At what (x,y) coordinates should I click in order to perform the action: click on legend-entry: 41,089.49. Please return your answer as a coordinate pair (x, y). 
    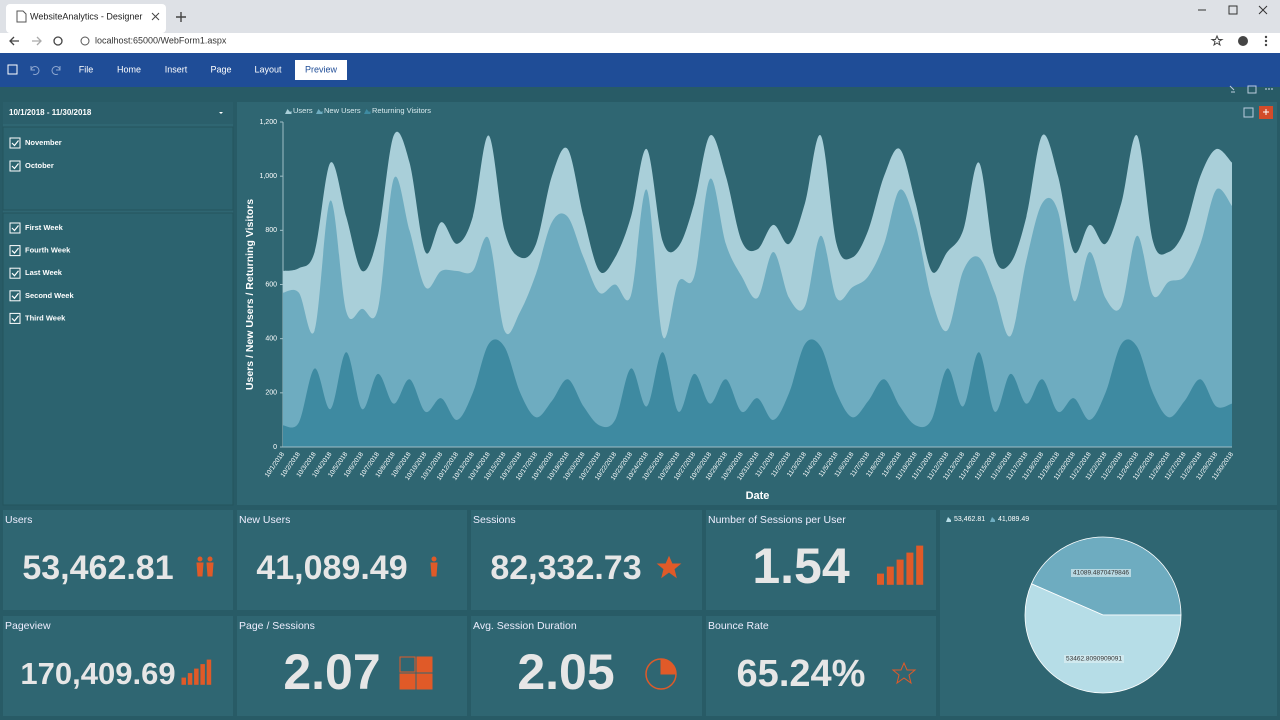
    Looking at the image, I should click on (1013, 519).